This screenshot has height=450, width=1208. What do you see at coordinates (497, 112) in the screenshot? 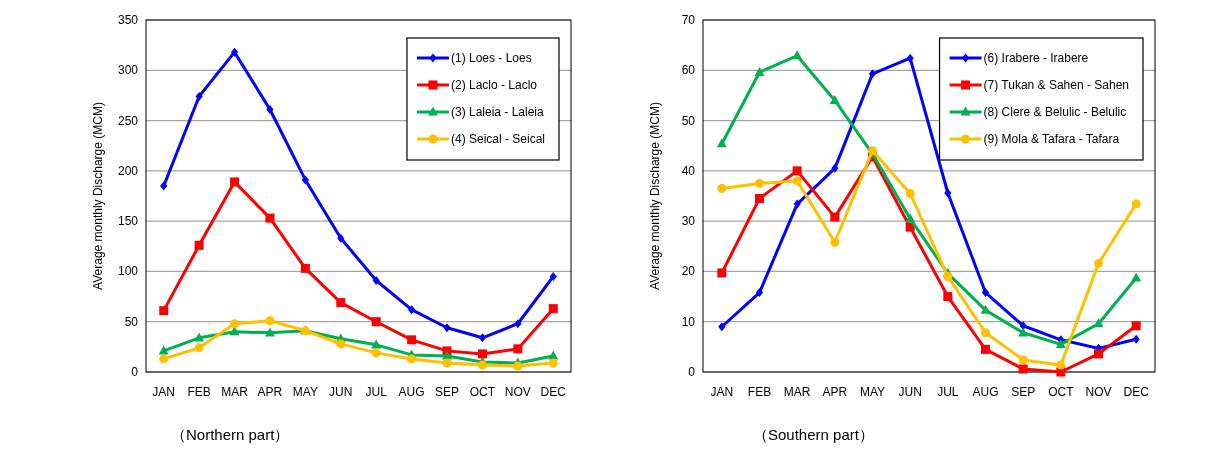
I see `legend-label: (3) Laleia - Laleia` at bounding box center [497, 112].